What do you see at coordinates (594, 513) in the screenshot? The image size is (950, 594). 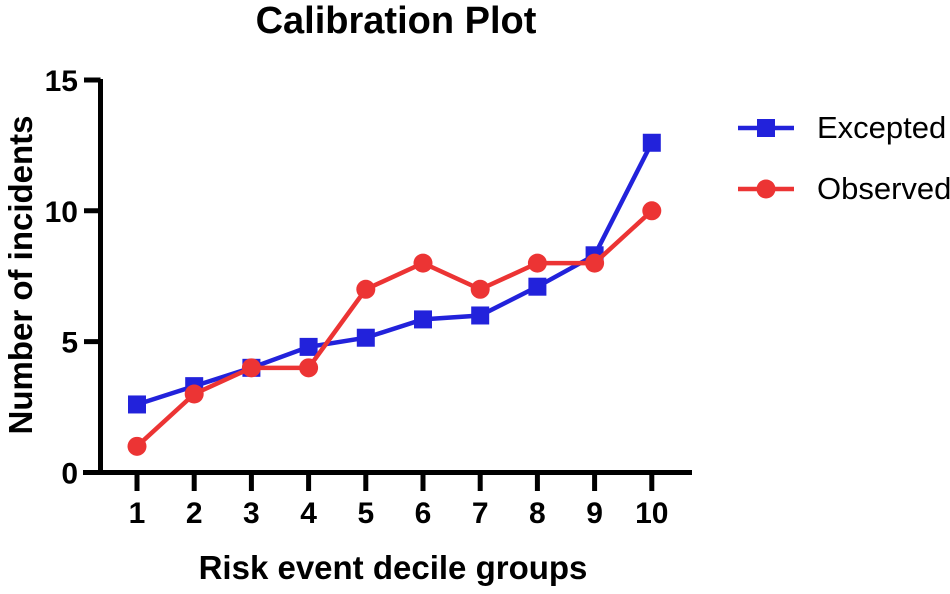 I see `x-tick-label: 9` at bounding box center [594, 513].